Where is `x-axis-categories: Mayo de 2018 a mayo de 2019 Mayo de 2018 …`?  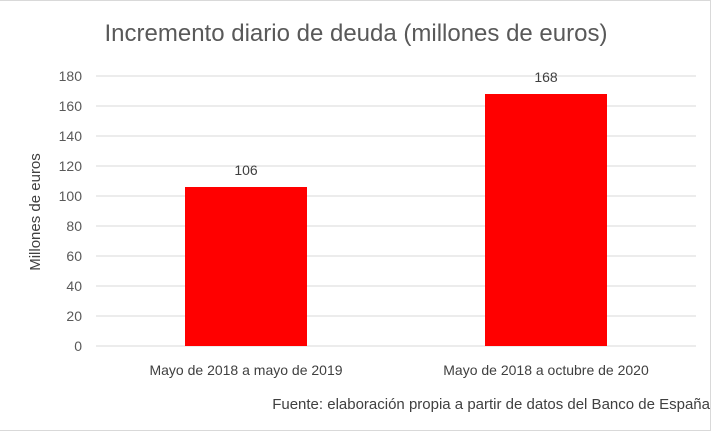
x-axis-categories: Mayo de 2018 a mayo de 2019 Mayo de 2018 … is located at coordinates (398, 370).